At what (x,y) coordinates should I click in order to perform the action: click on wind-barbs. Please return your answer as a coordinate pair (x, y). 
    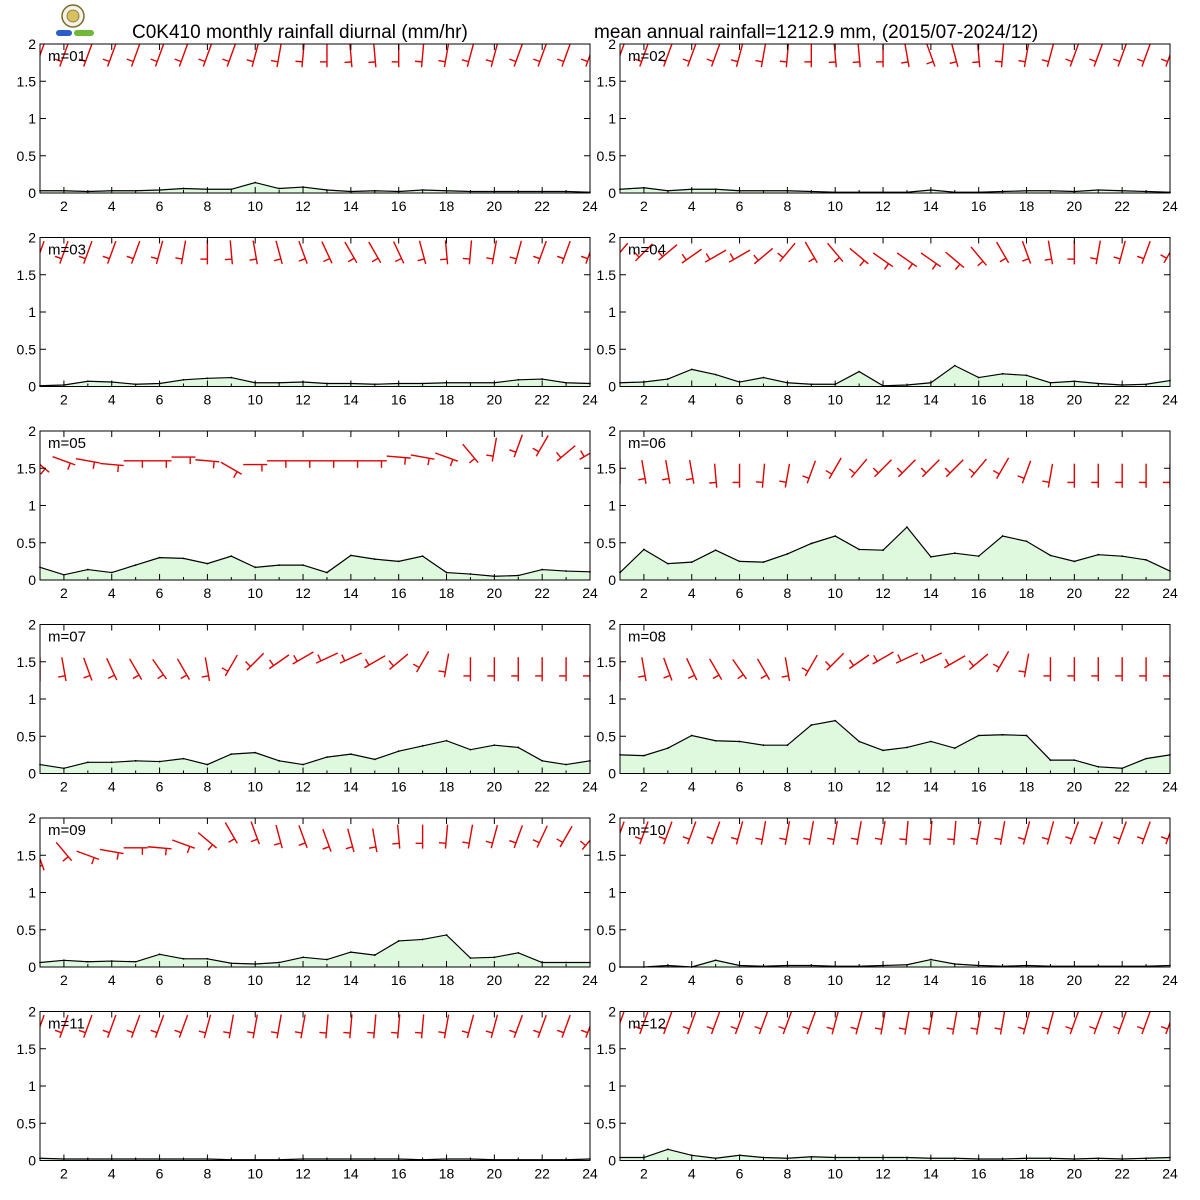
    Looking at the image, I should click on (895, 56).